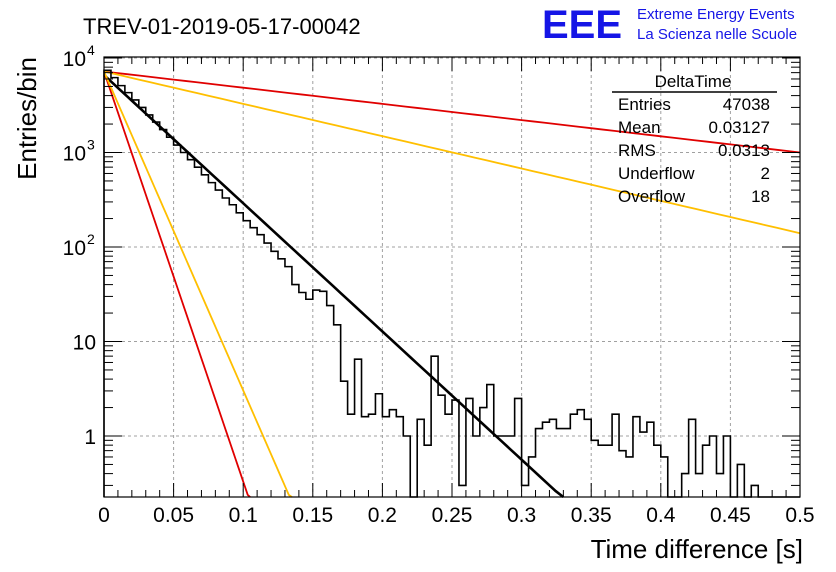 The image size is (836, 572). What do you see at coordinates (730, 515) in the screenshot?
I see `x-tick-label: 0.45` at bounding box center [730, 515].